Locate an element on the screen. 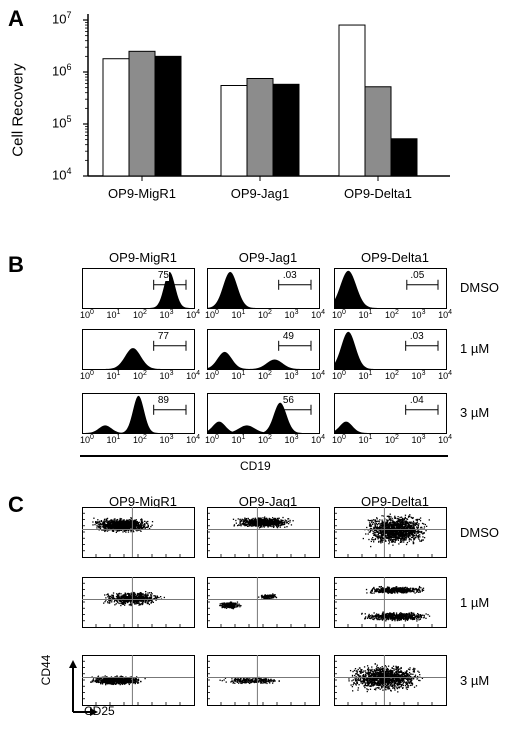 This screenshot has width=520, height=732. panel-c-axis-arrows is located at coordinates (67, 687).